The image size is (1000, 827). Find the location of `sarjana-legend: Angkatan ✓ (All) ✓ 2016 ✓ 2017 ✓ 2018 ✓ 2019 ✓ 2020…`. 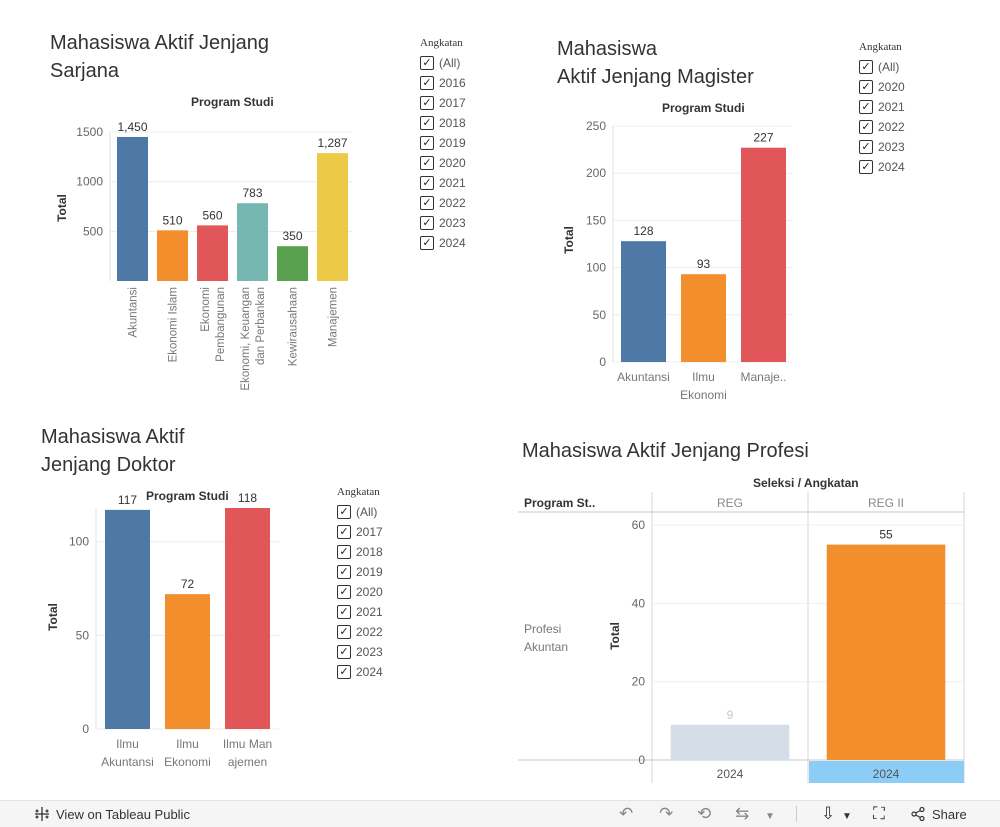

sarjana-legend: Angkatan ✓ (All) ✓ 2016 ✓ 2017 ✓ 2018 ✓ 2019 ✓ 2020… is located at coordinates (443, 145).